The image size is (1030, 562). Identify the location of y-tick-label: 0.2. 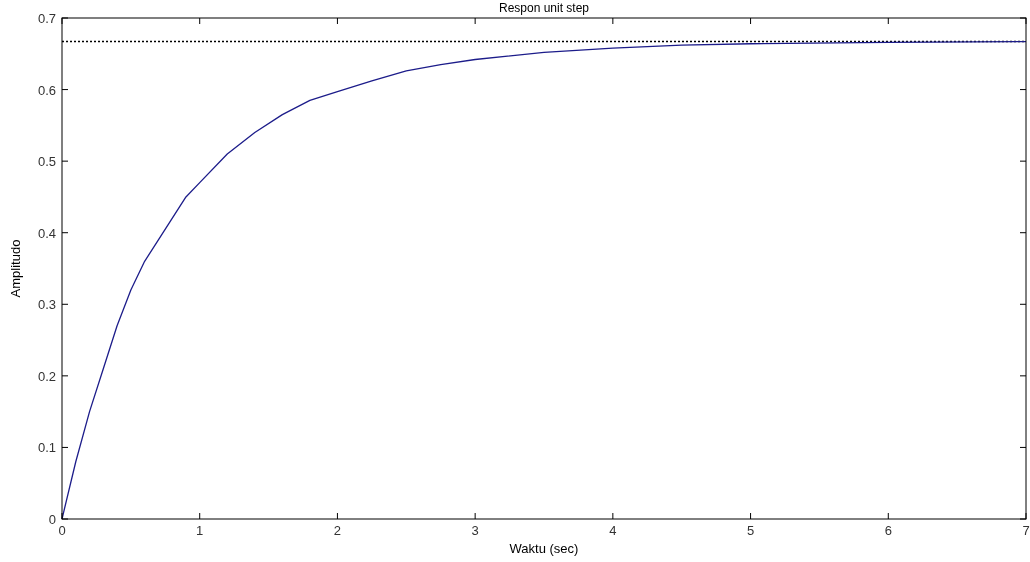
(46, 376).